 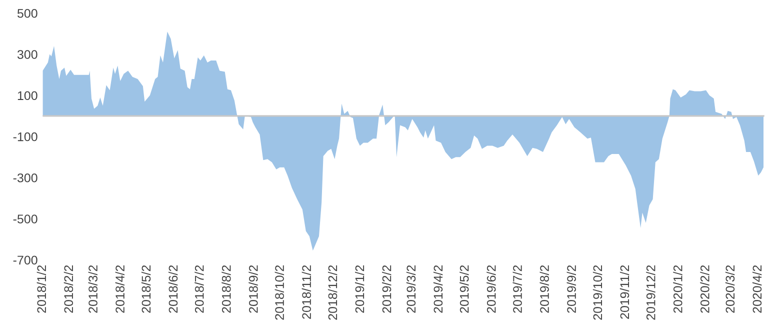 What do you see at coordinates (597, 292) in the screenshot?
I see `x-tick-label: 2019/10/2` at bounding box center [597, 292].